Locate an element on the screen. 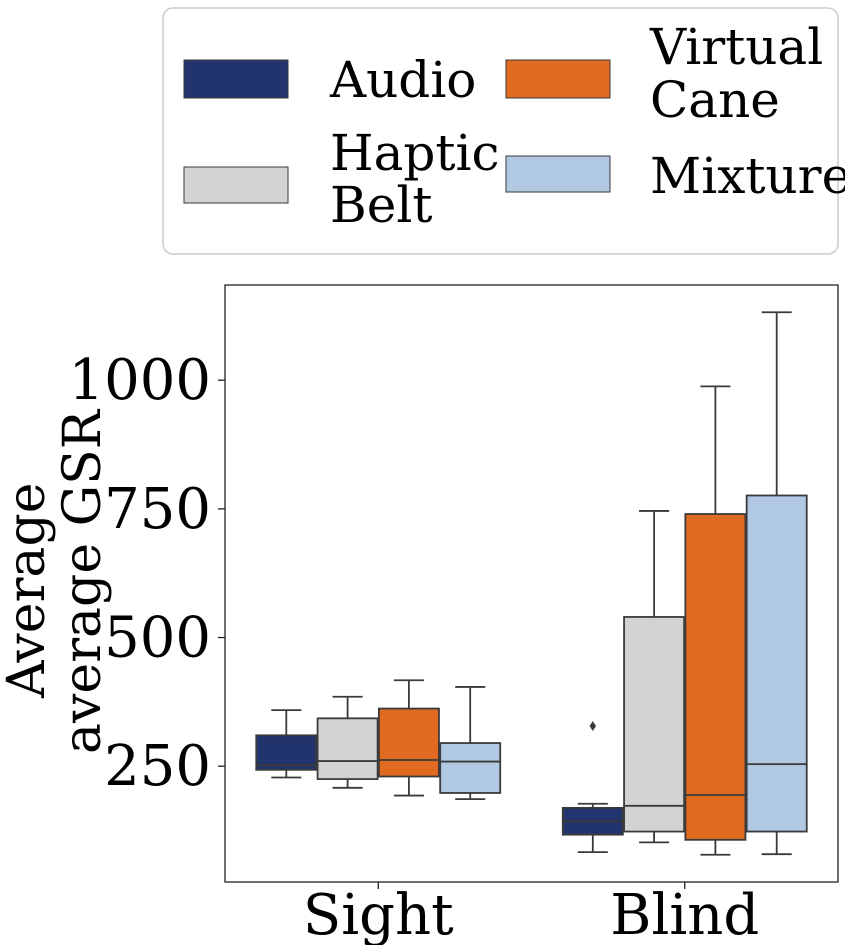 The width and height of the screenshot is (845, 945). legend-label-virtual-cane: Virtual Cane is located at coordinates (744, 73).